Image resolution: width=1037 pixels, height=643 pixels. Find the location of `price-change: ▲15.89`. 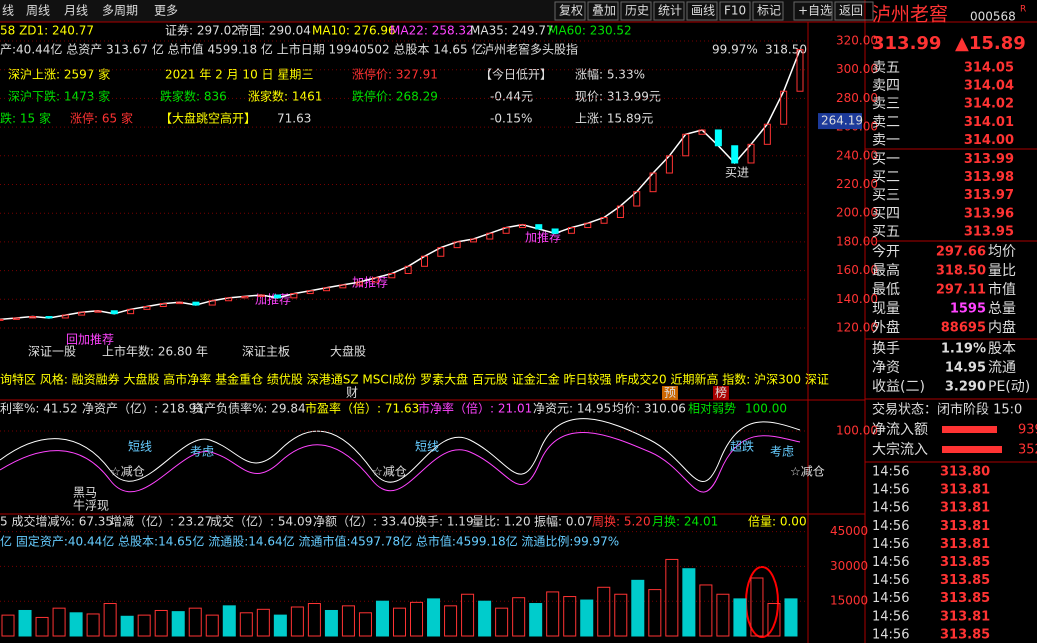

price-change: ▲15.89 is located at coordinates (990, 43).